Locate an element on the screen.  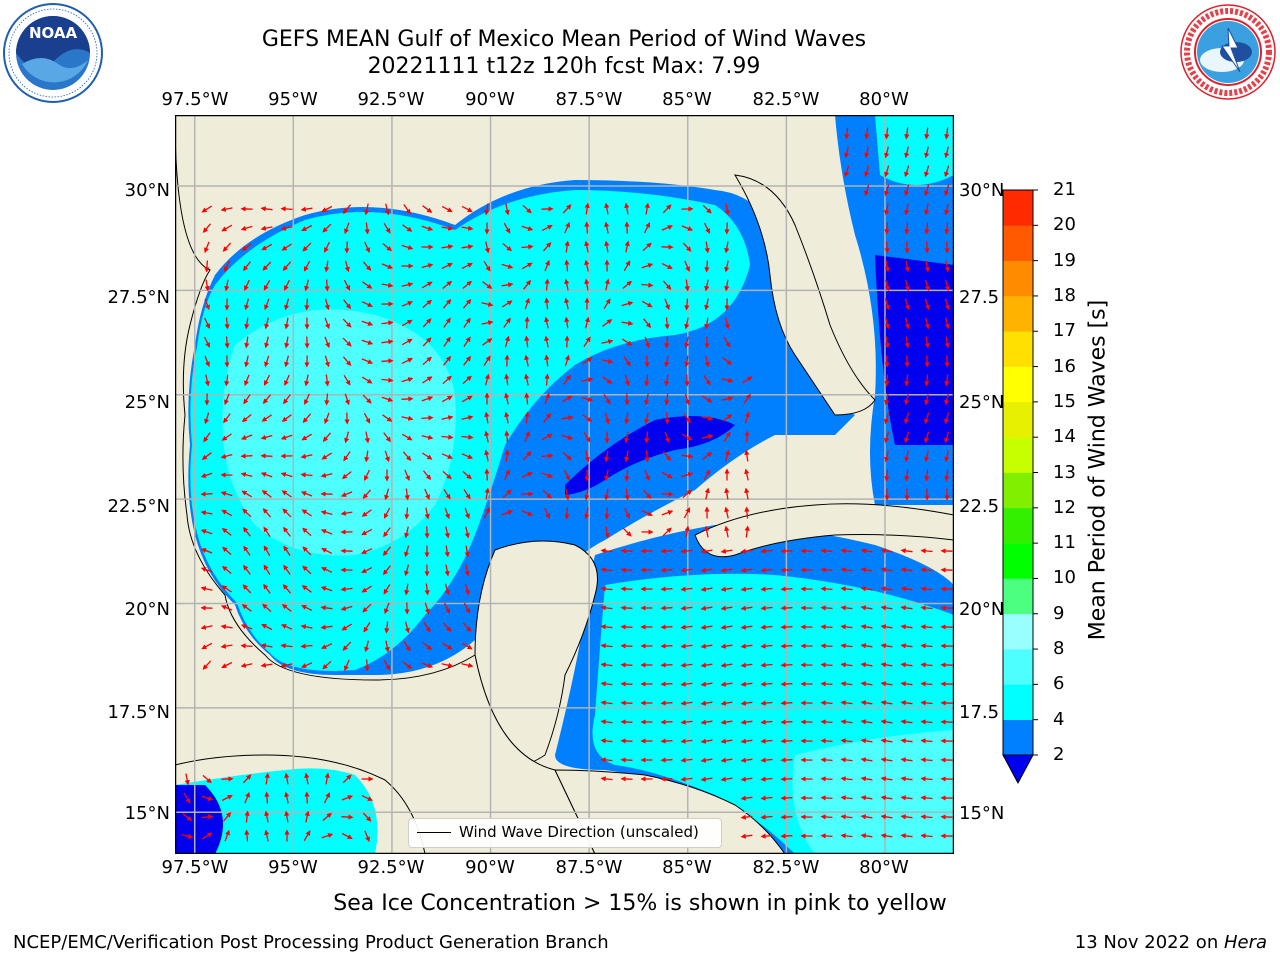
lon-tick-top: 95°W is located at coordinates (293, 99).